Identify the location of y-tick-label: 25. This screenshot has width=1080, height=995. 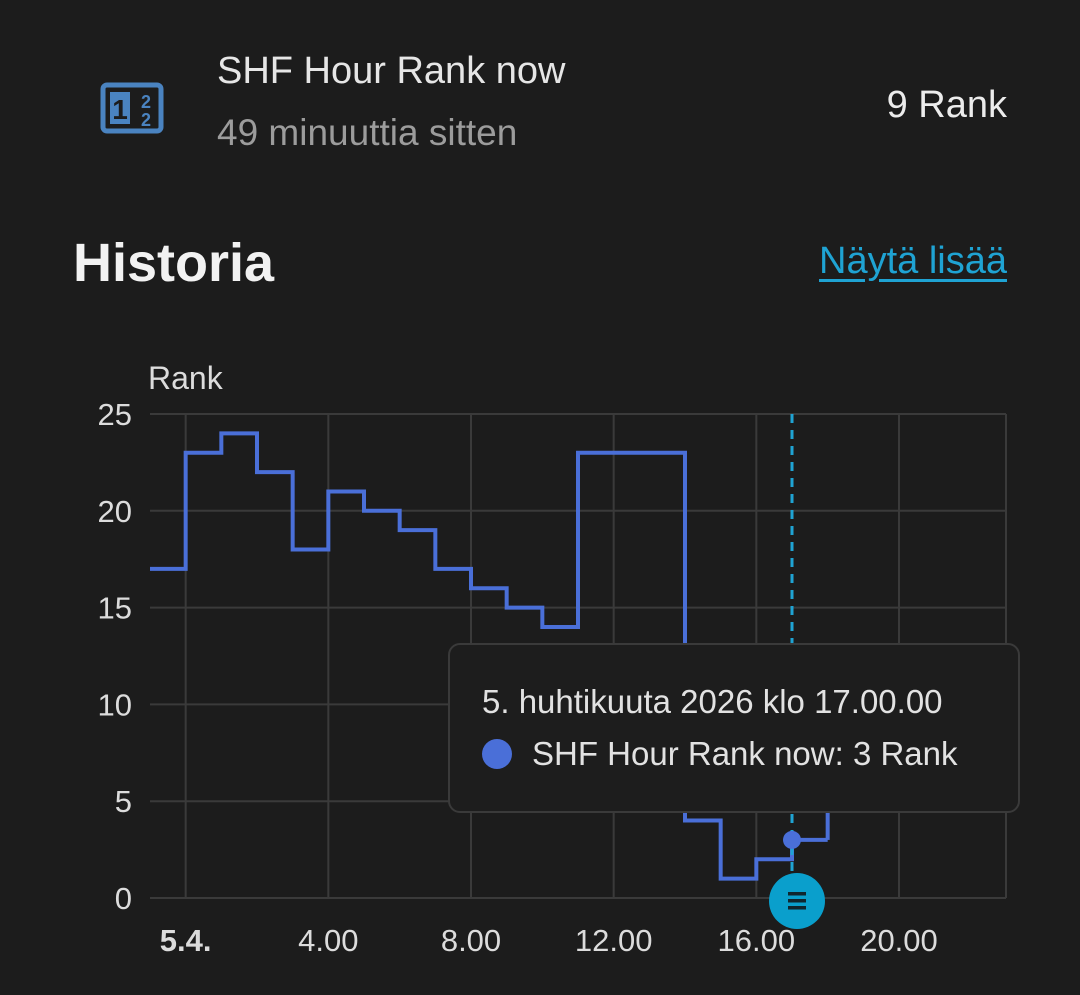
(115, 414).